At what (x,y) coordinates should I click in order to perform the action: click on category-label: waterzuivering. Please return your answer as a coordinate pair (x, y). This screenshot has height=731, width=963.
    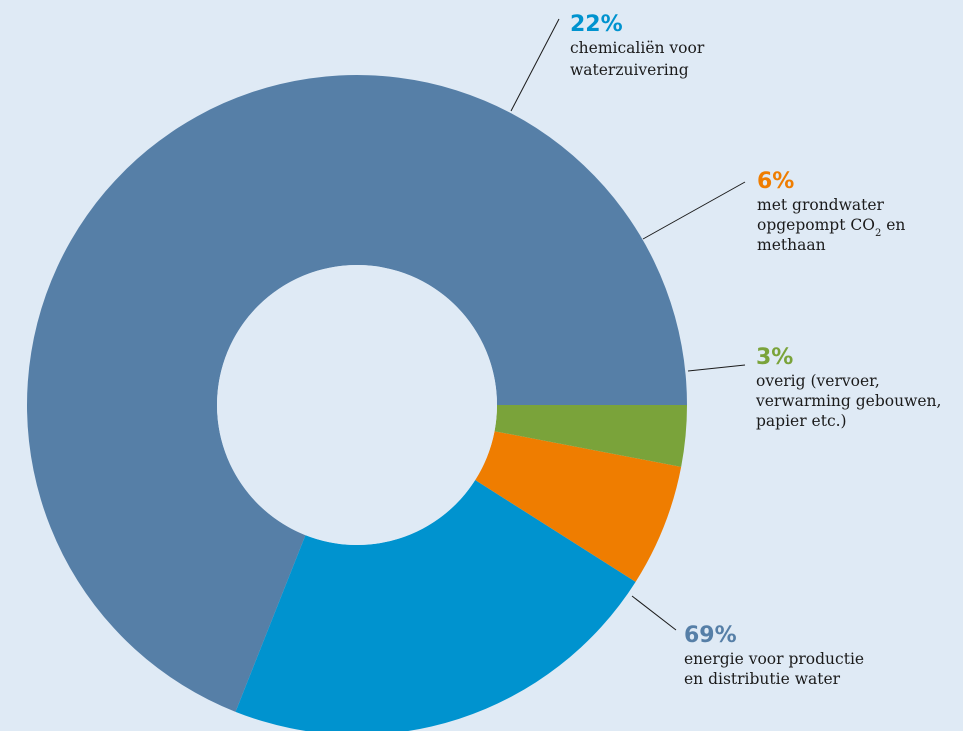
    Looking at the image, I should click on (629, 70).